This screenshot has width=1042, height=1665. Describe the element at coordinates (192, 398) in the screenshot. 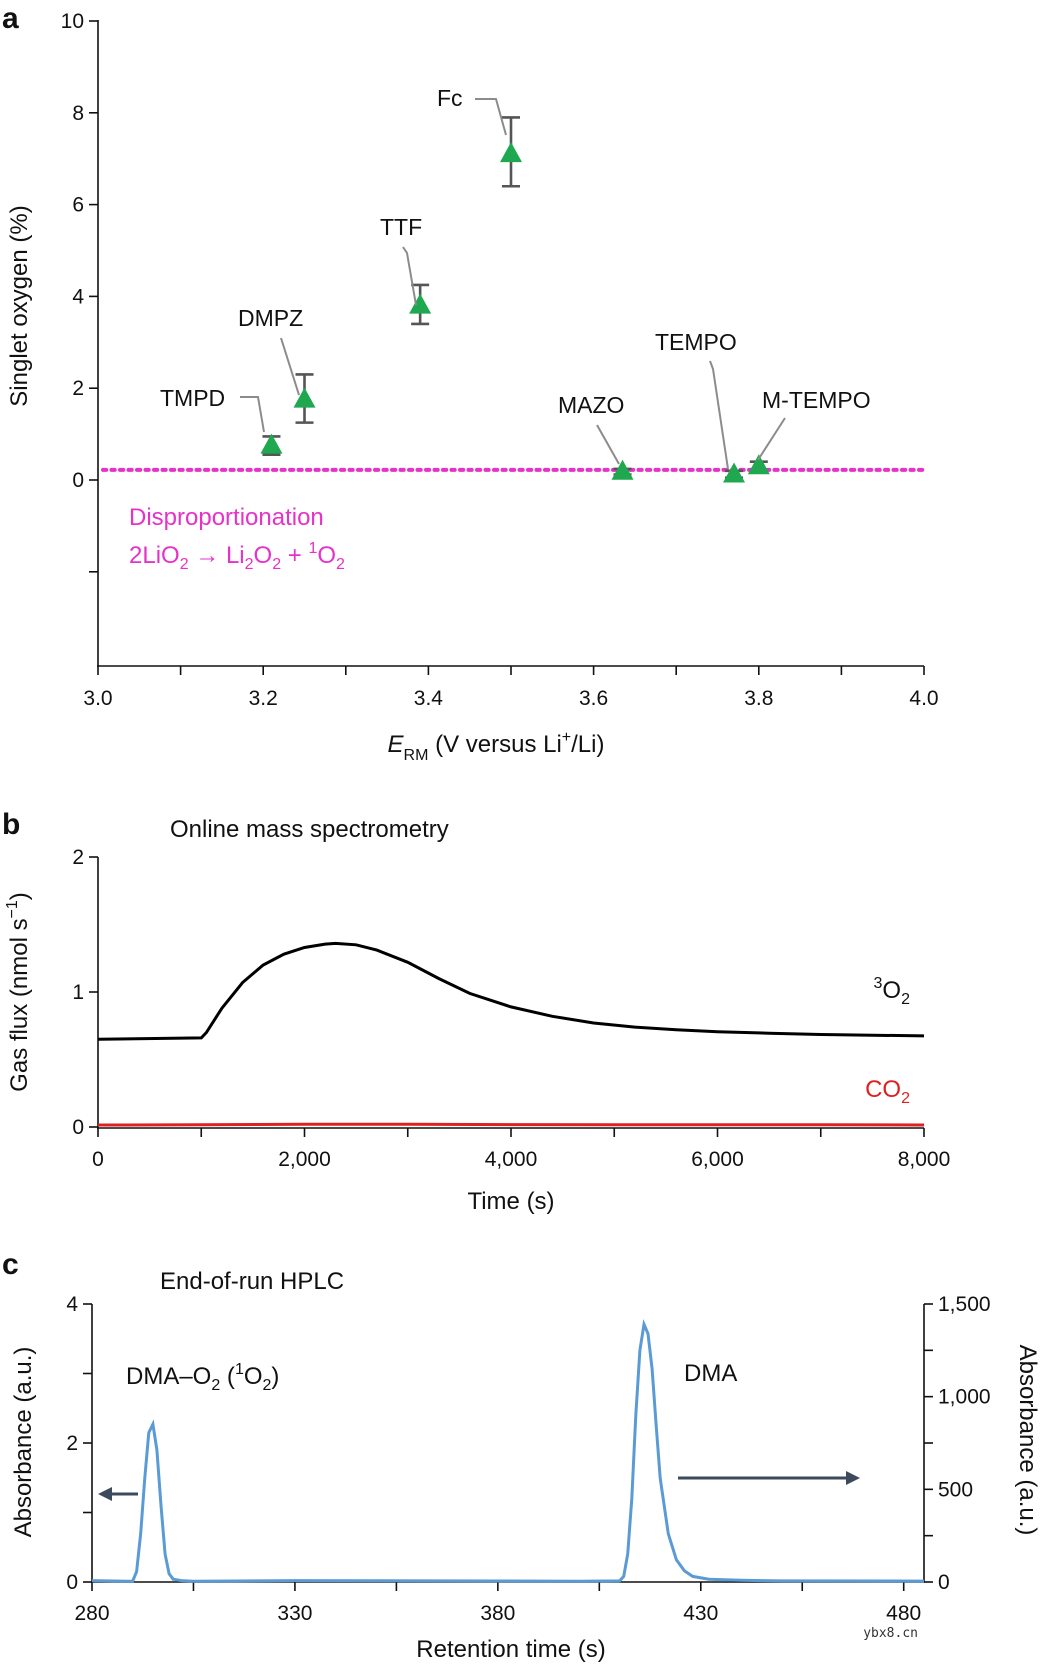

I see `label-tmpd: TMPD` at that location.